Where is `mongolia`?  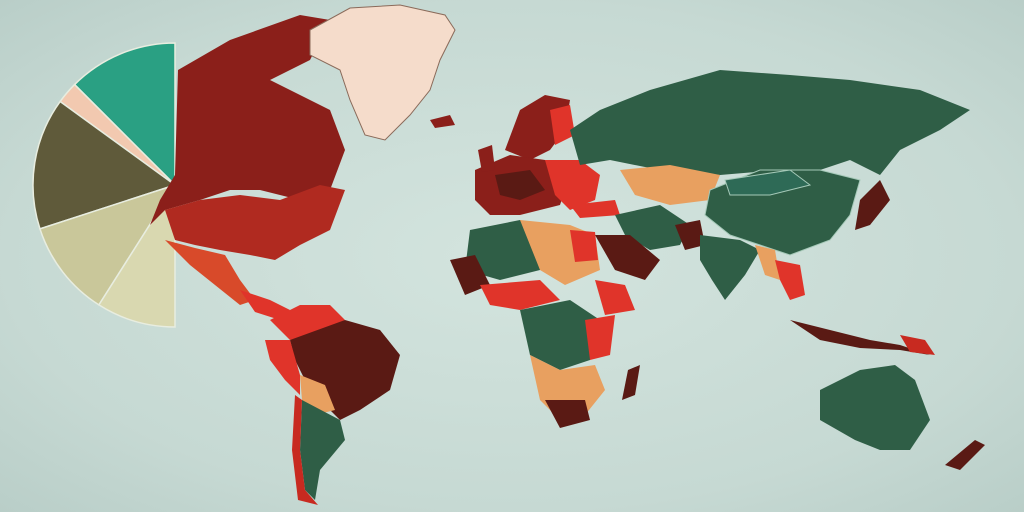
mongolia is located at coordinates (768, 182).